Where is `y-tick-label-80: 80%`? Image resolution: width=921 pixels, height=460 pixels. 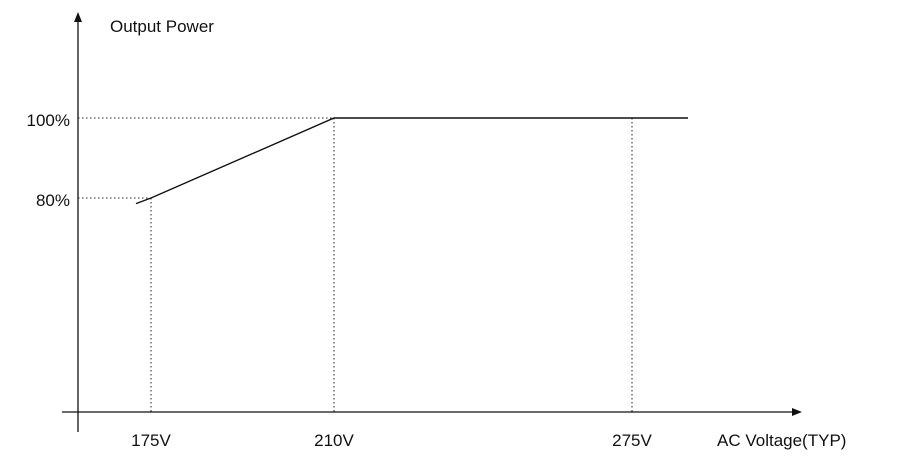
y-tick-label-80: 80% is located at coordinates (53, 200).